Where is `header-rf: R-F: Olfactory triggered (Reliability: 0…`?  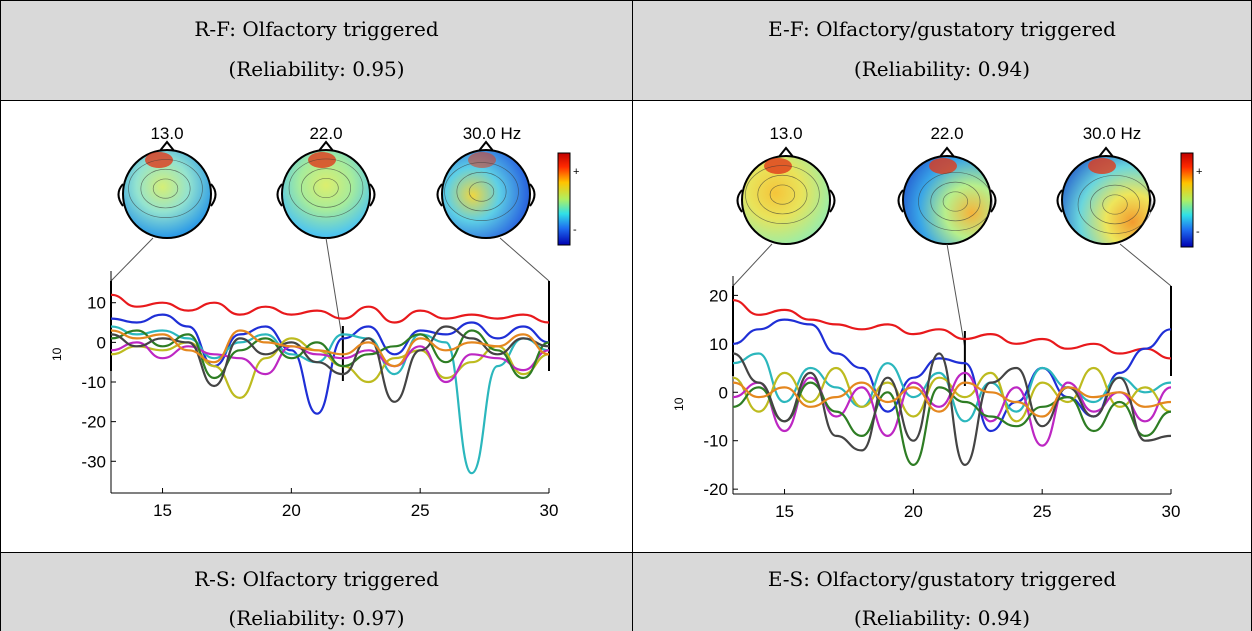 header-rf: R-F: Olfactory triggered (Reliability: 0… is located at coordinates (316, 50).